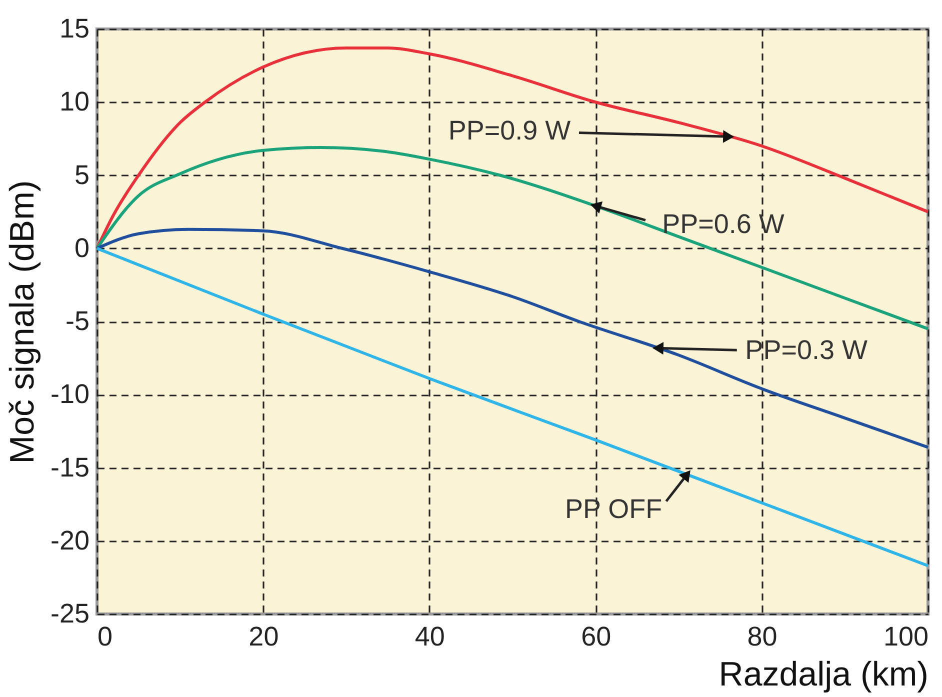 This screenshot has width=942, height=697. I want to click on y-tick-label: -15, so click(70, 467).